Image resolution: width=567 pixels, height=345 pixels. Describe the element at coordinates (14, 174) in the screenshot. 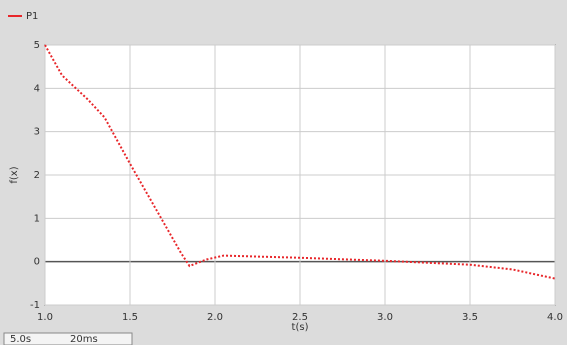

I see `y-axis-label: f(x)` at that location.